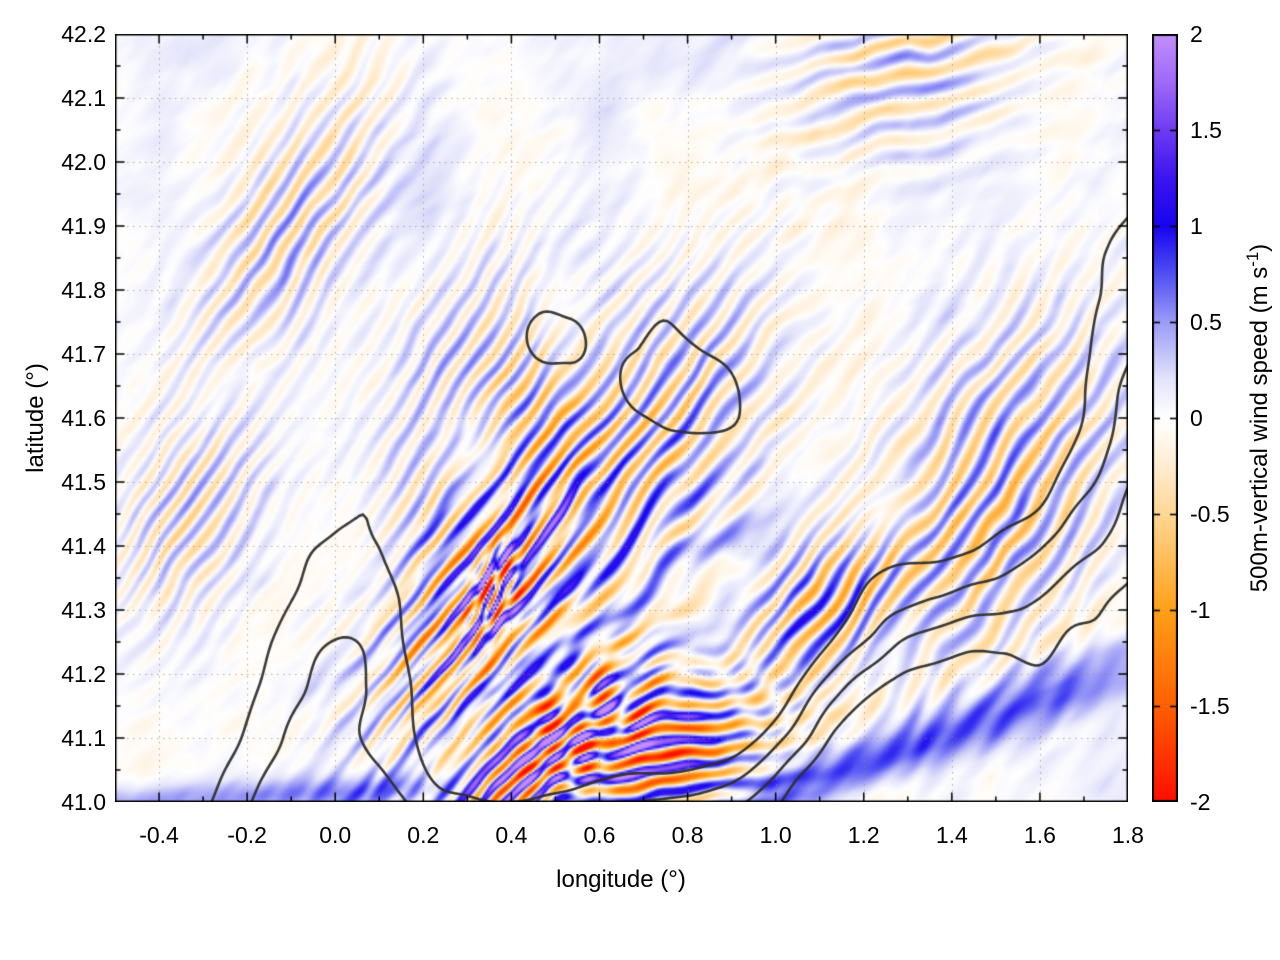  I want to click on x-tick-label: -0.4, so click(159, 835).